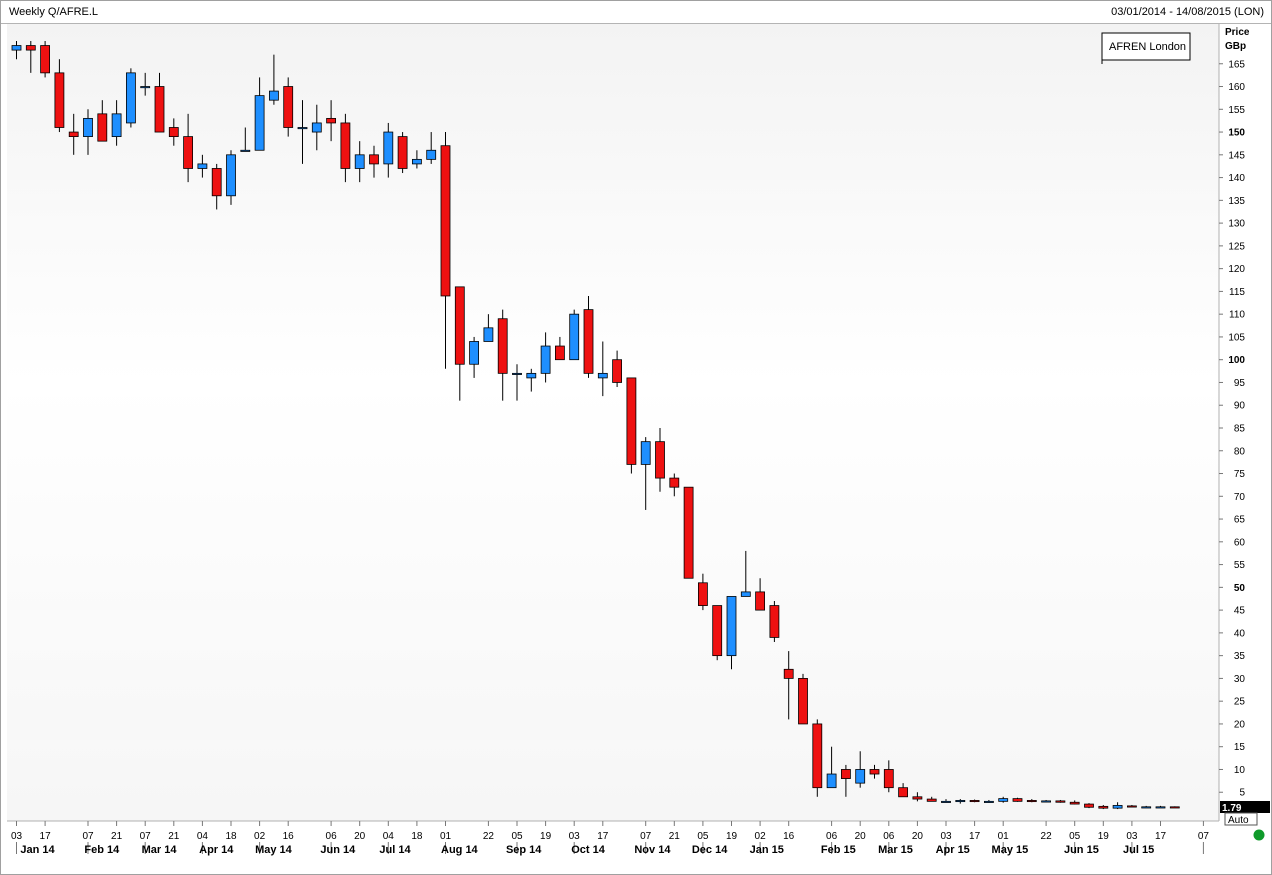 The height and width of the screenshot is (875, 1272). I want to click on candle-body-up, so click(16, 48).